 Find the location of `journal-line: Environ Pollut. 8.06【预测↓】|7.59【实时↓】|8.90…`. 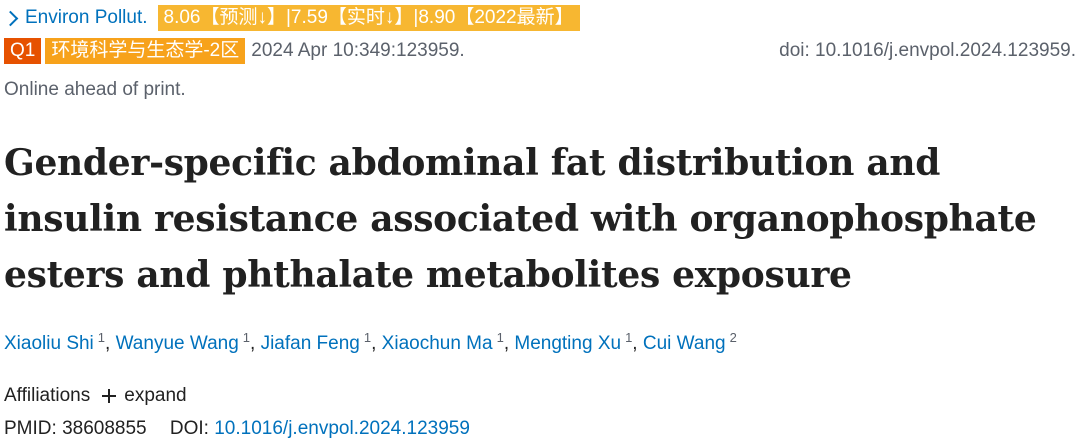

journal-line: Environ Pollut. 8.06【预测↓】|7.59【实时↓】|8.90… is located at coordinates (291, 18).